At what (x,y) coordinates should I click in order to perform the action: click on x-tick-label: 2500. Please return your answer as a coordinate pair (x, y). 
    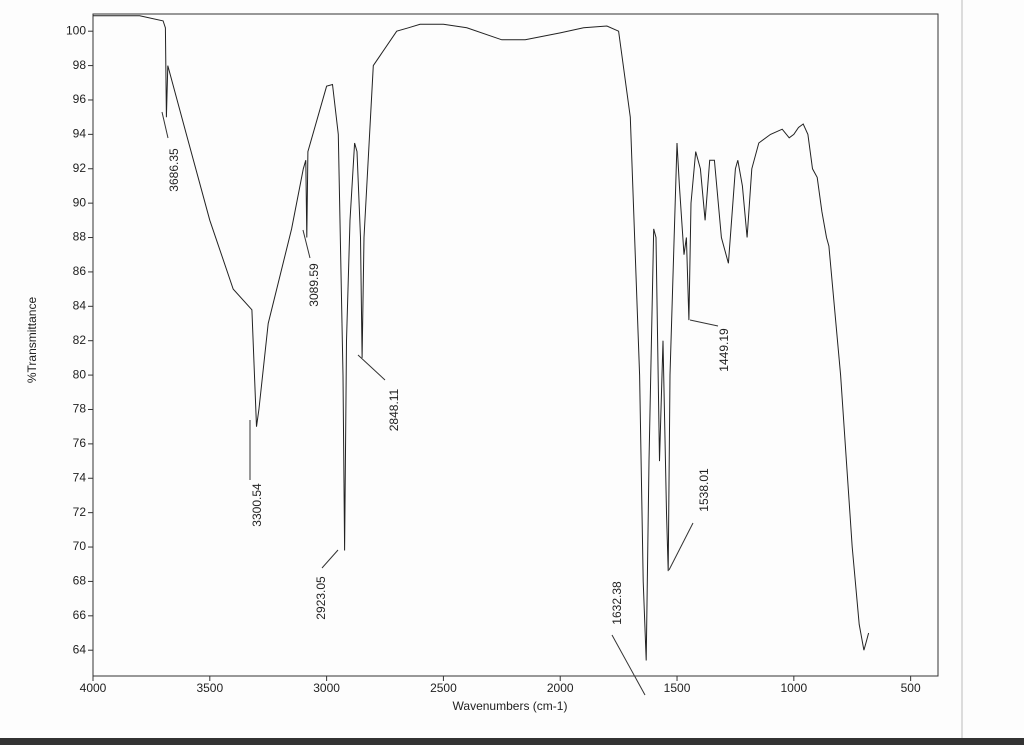
    Looking at the image, I should click on (443, 688).